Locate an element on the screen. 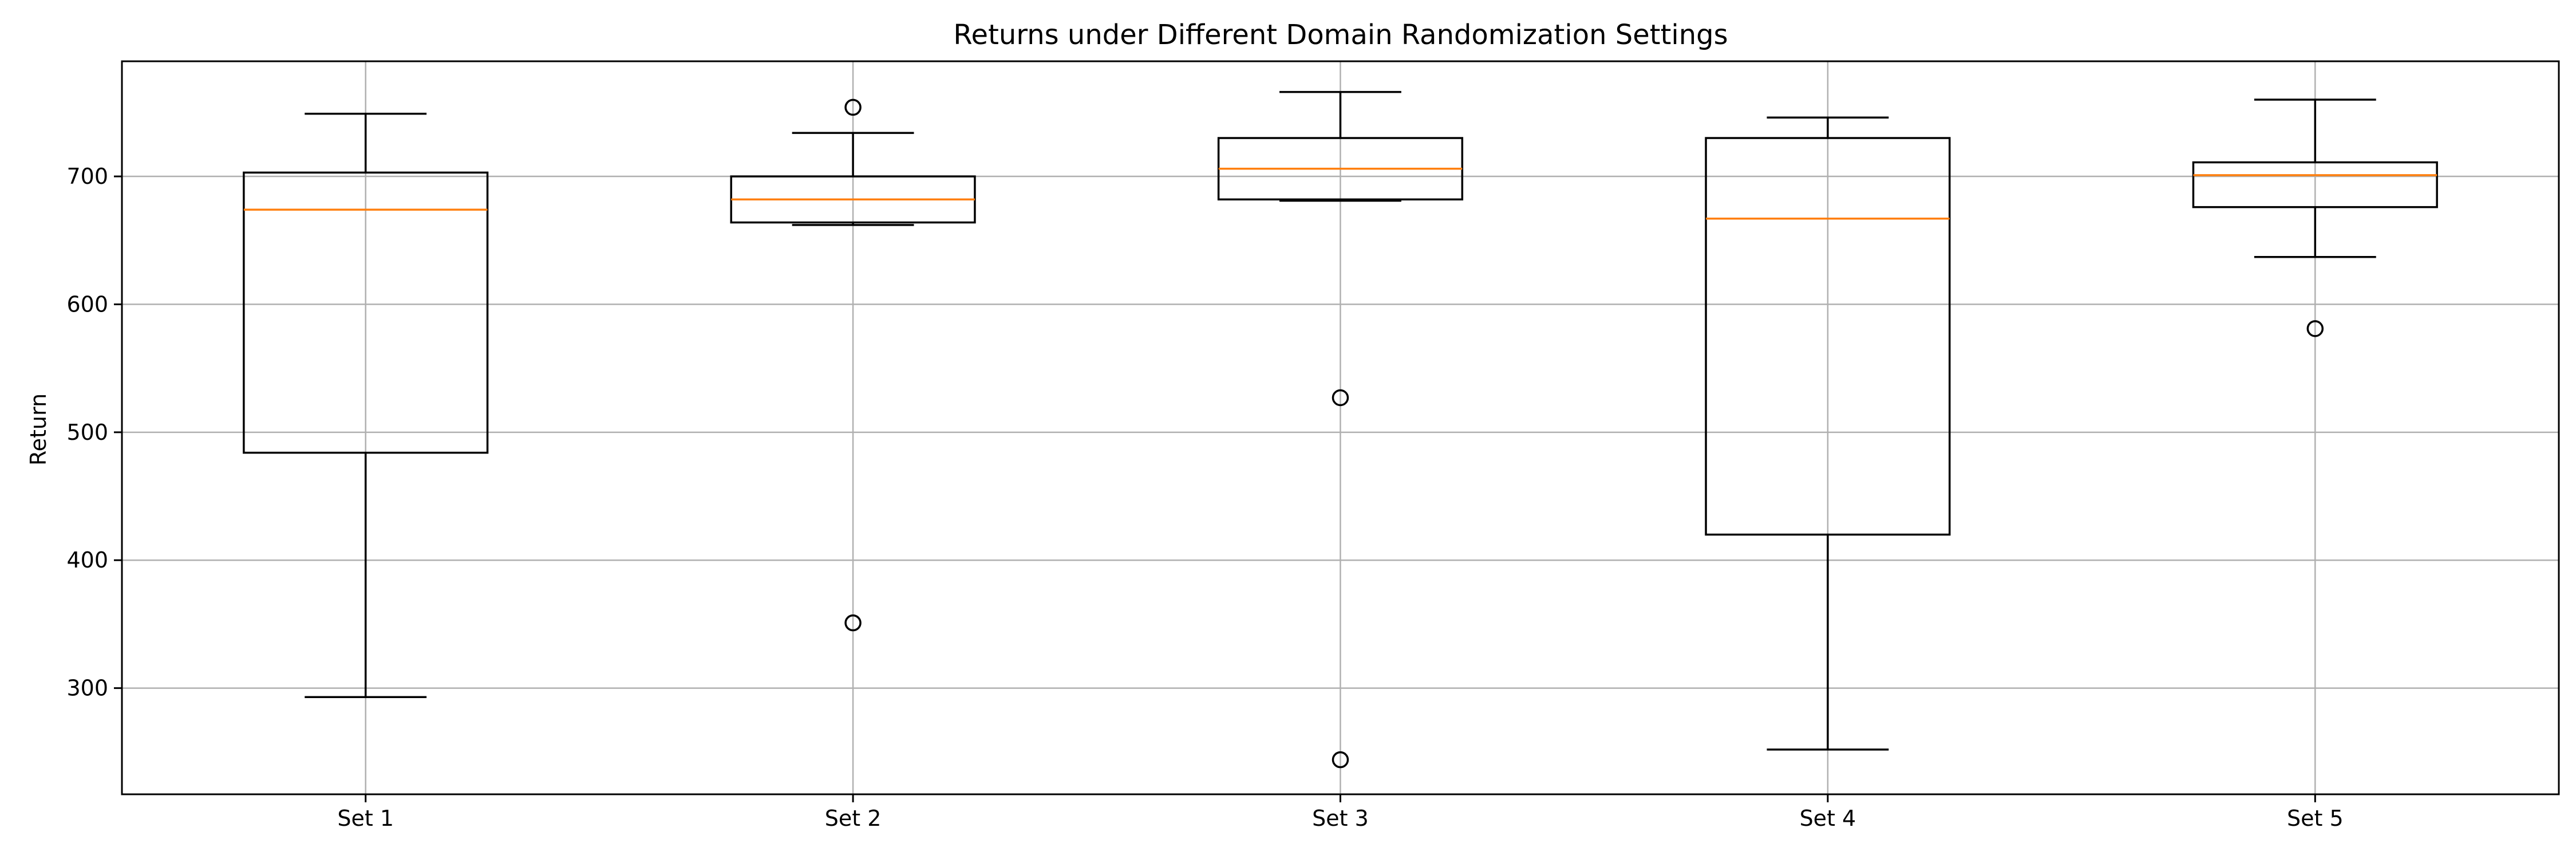 The image size is (2576, 859). y-tick-label: 600 is located at coordinates (87, 304).